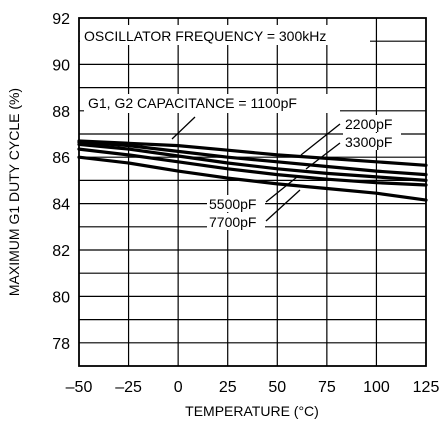 Image resolution: width=440 pixels, height=425 pixels. Describe the element at coordinates (79, 387) in the screenshot. I see `x-tick-label: –50` at that location.